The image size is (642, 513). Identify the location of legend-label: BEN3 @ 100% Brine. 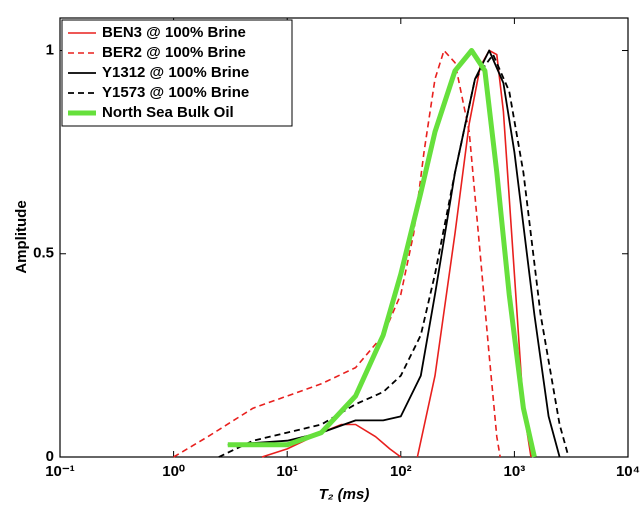
(174, 32).